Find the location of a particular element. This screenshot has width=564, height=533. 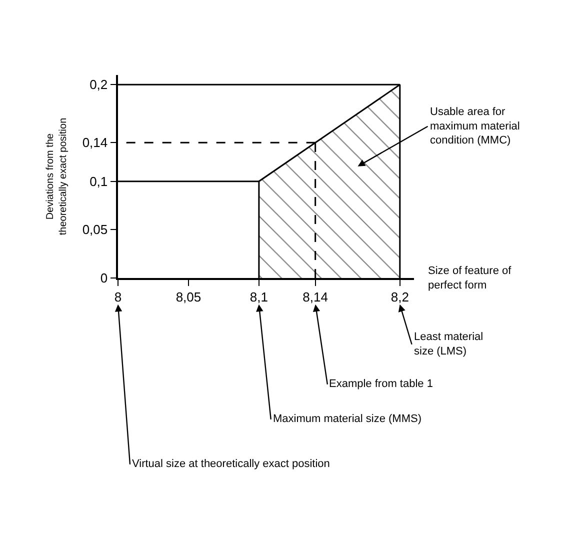

x-tick-label: 8 is located at coordinates (118, 296).